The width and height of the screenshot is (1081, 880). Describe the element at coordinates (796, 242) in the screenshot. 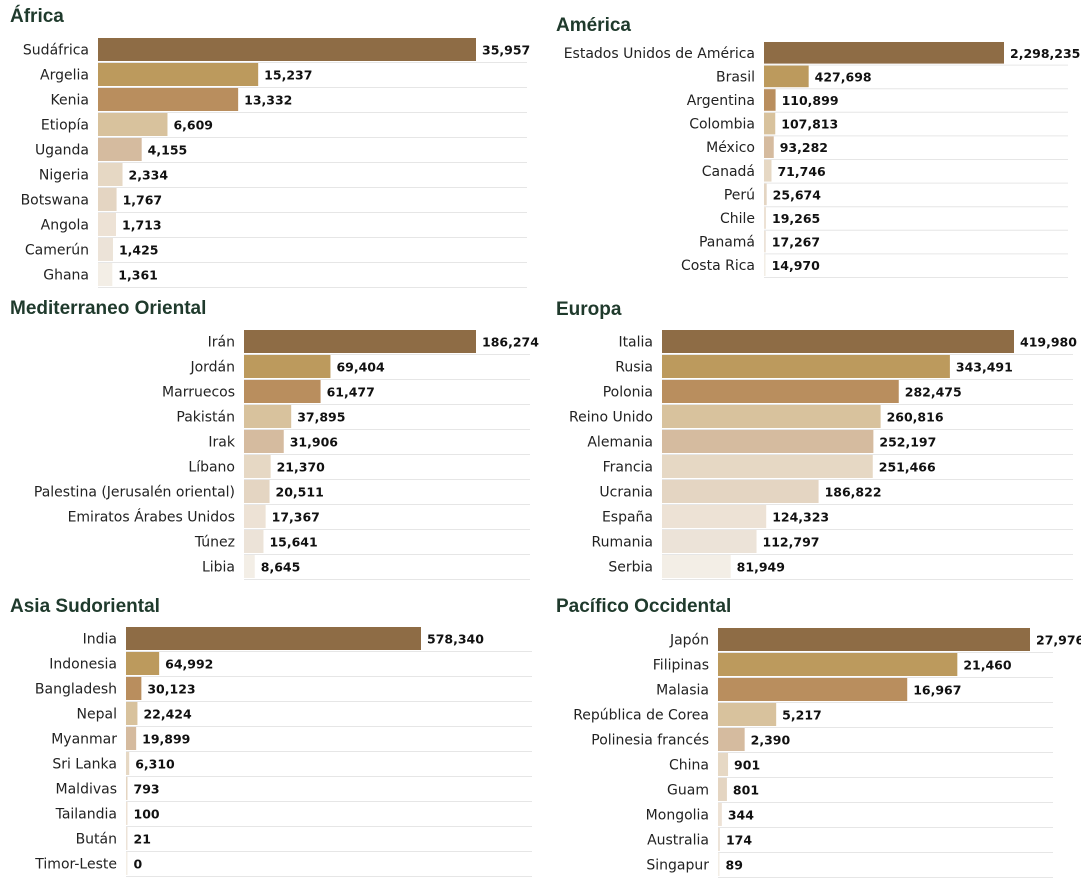

I see `value-label: 17,267` at that location.